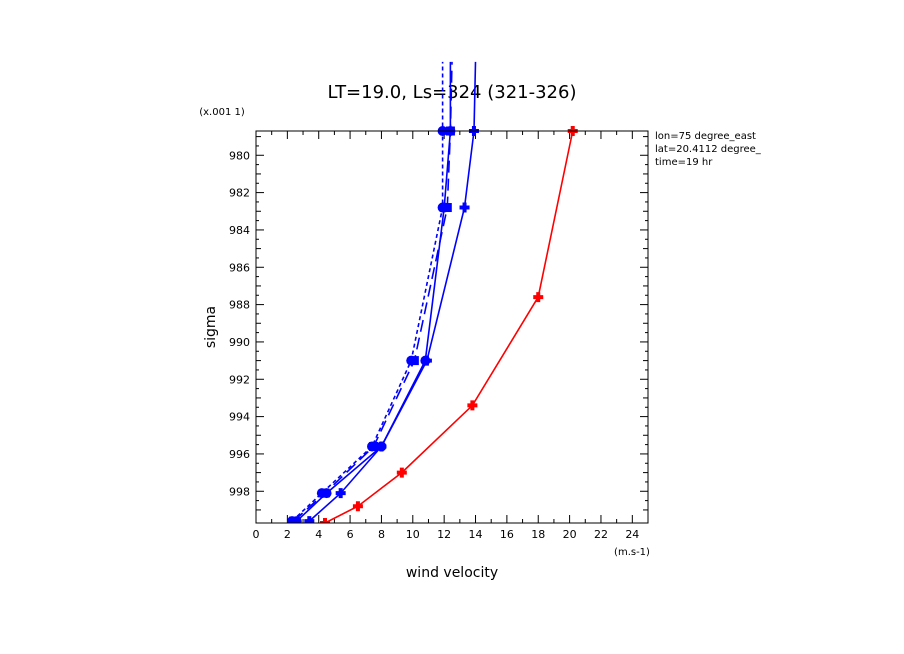 The height and width of the screenshot is (654, 904). What do you see at coordinates (684, 162) in the screenshot?
I see `annotation-time: time=19 hr` at bounding box center [684, 162].